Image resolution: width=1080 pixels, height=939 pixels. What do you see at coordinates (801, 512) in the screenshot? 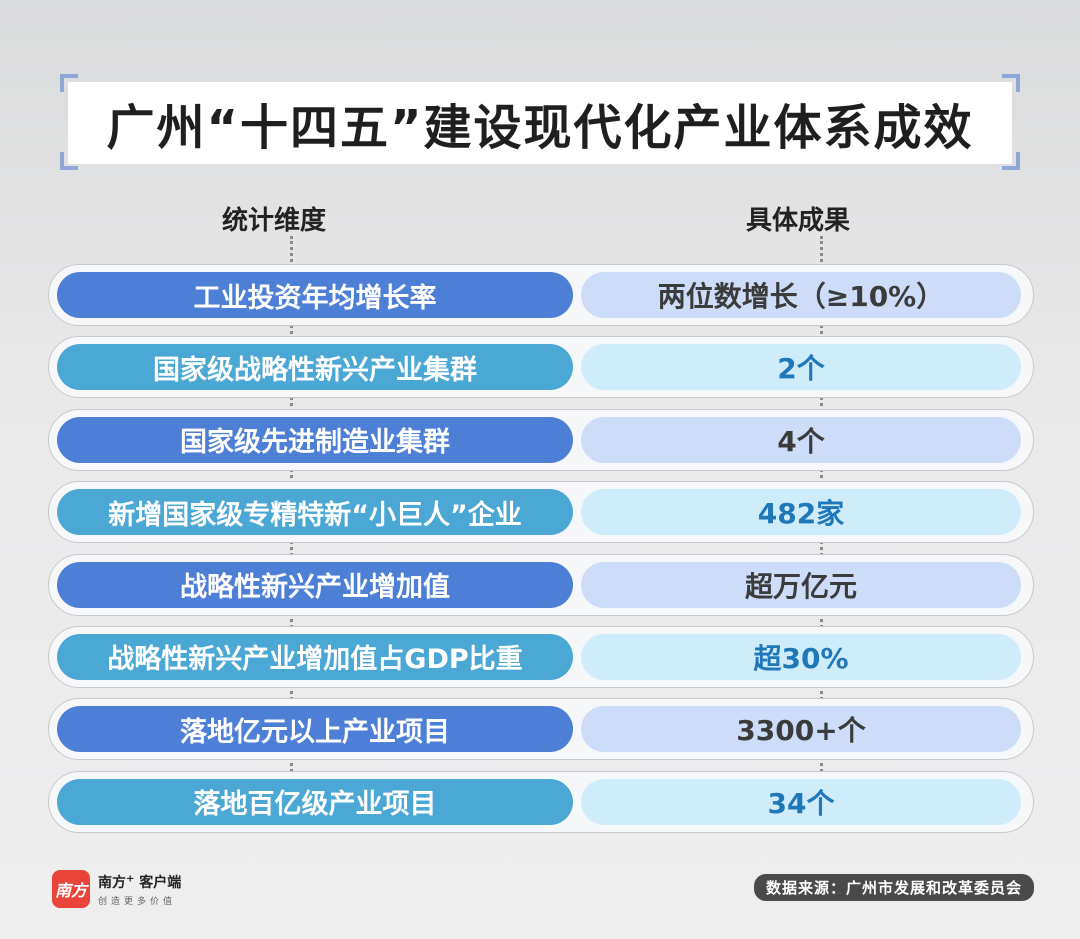
I see `result-value: 482家` at bounding box center [801, 512].